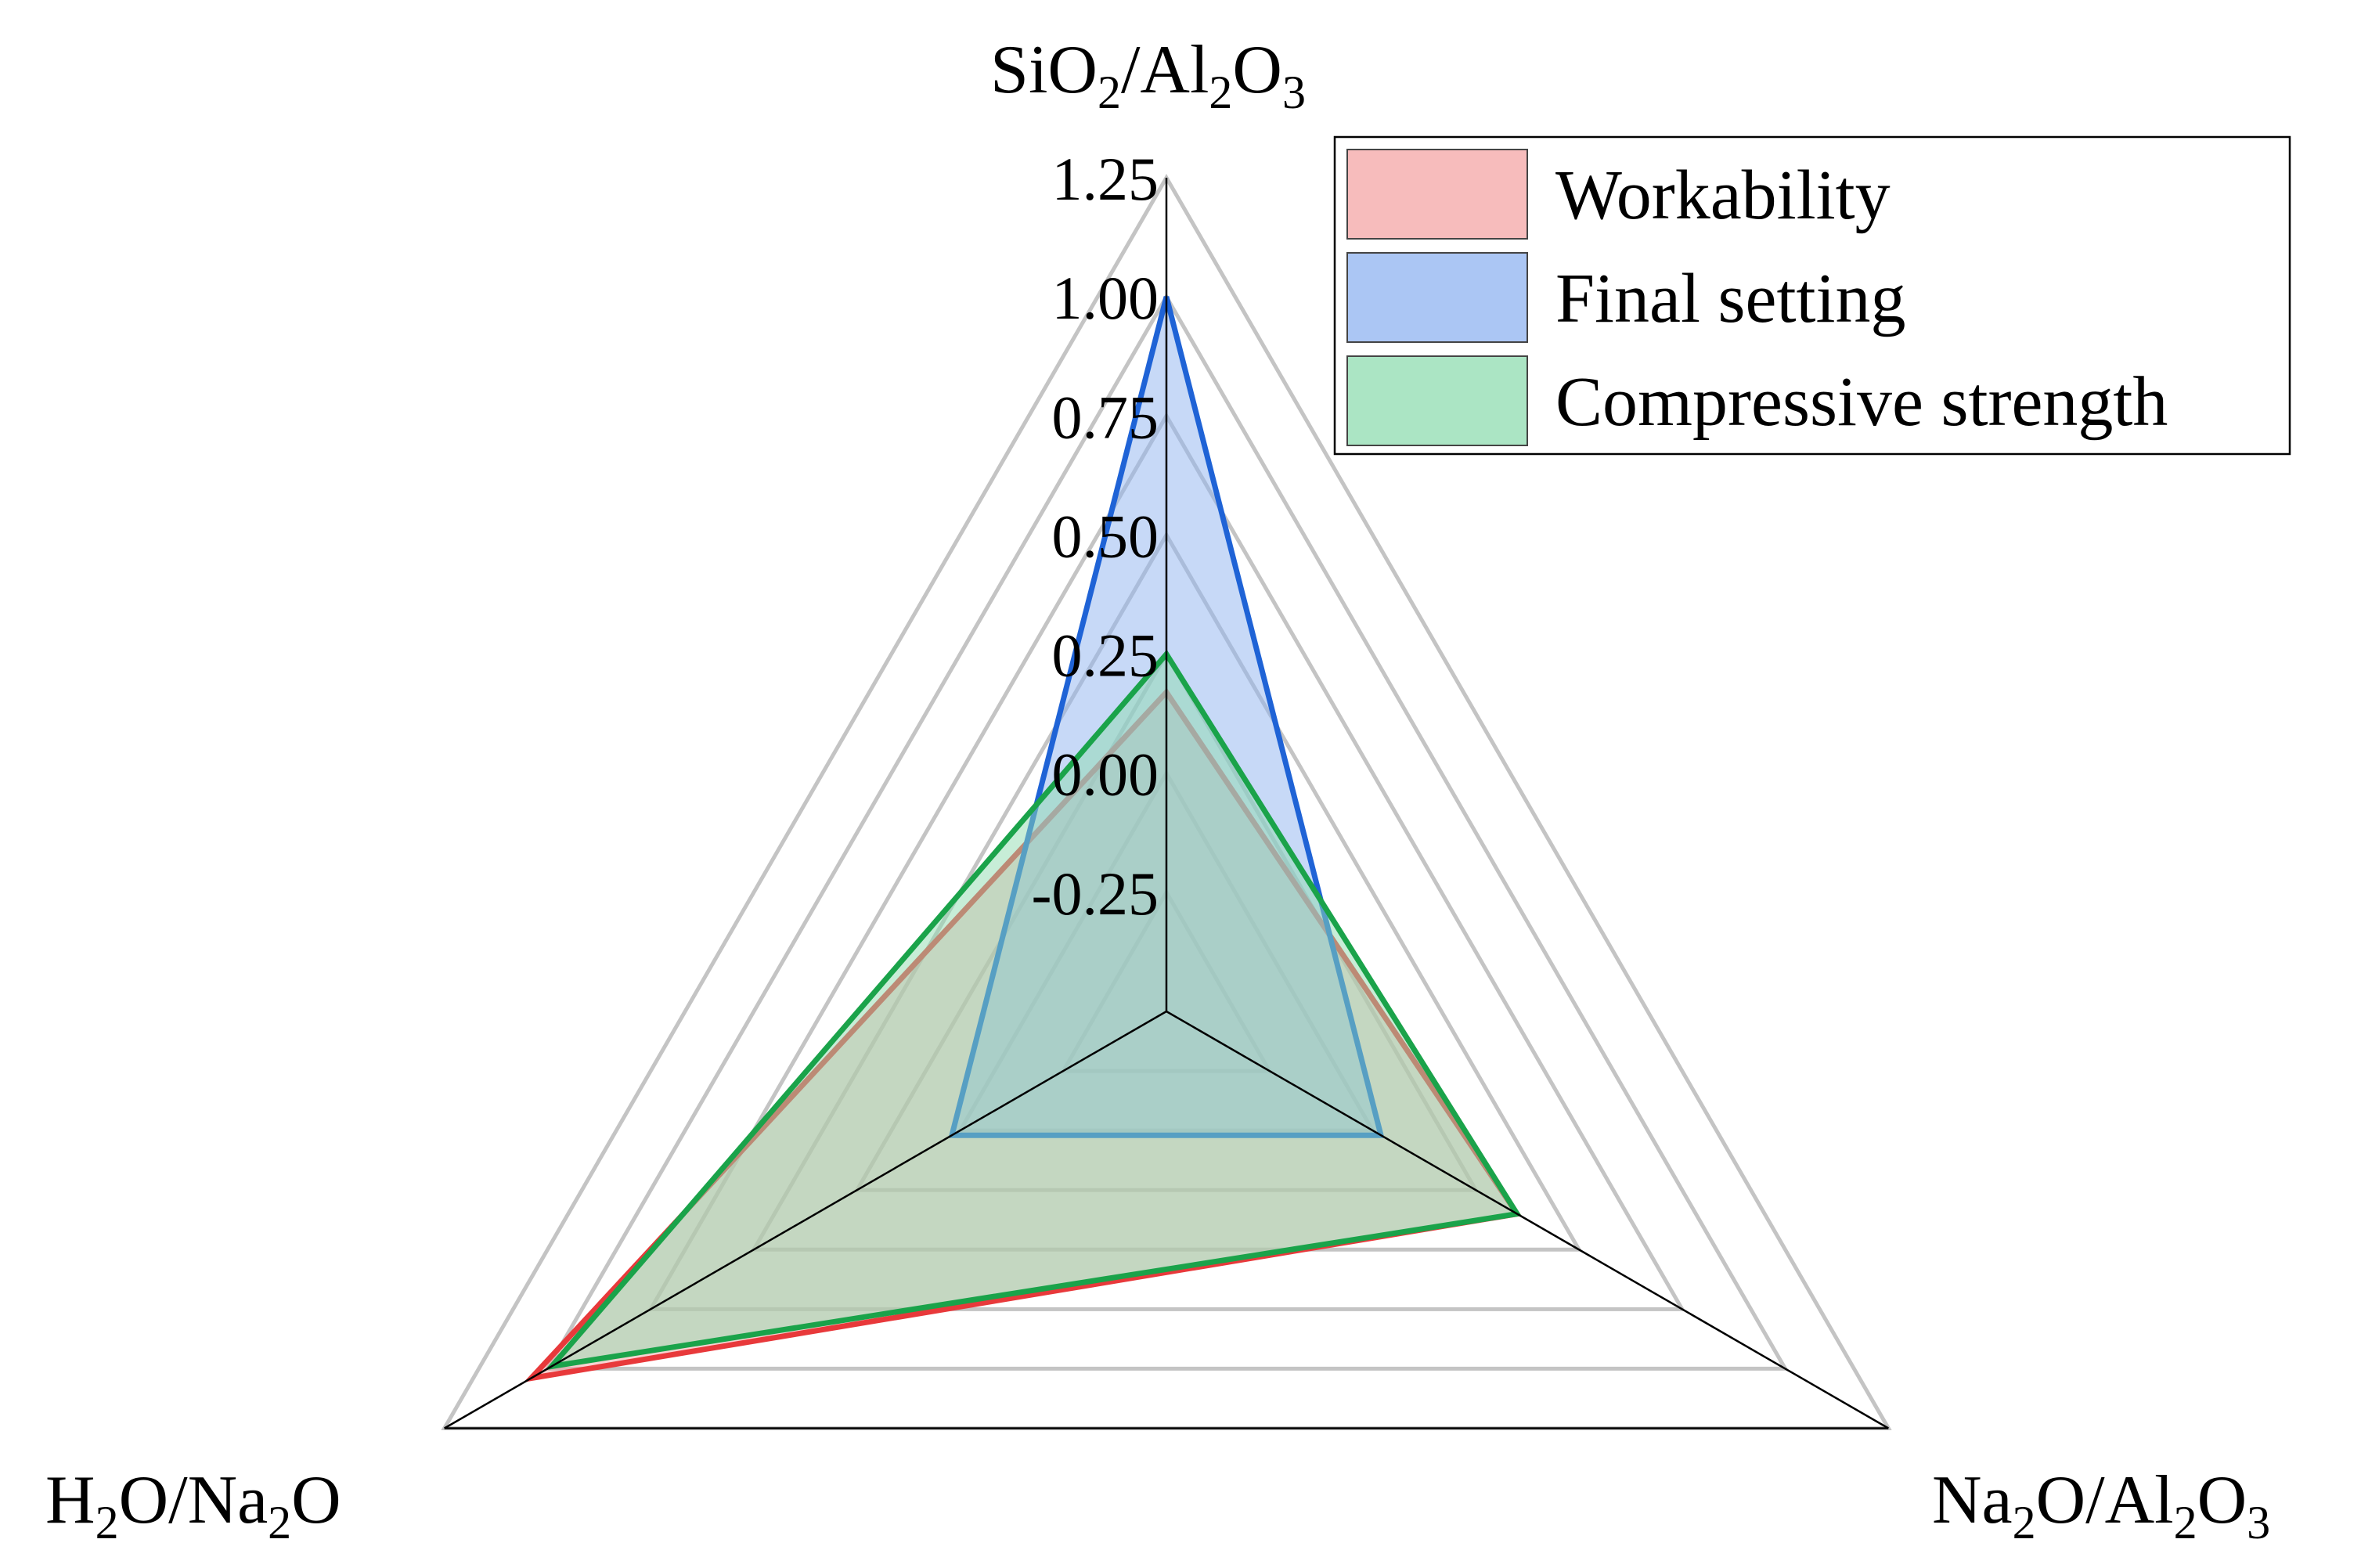 The height and width of the screenshot is (1568, 2361). What do you see at coordinates (1105, 775) in the screenshot?
I see `tick-label: 0.00` at bounding box center [1105, 775].